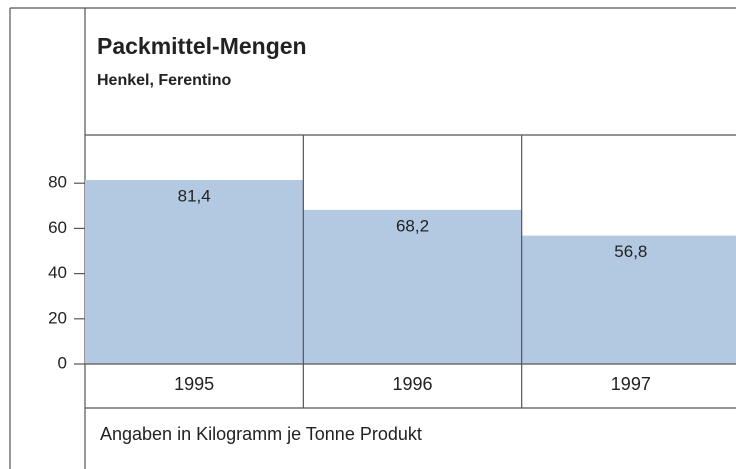  What do you see at coordinates (194, 384) in the screenshot?
I see `x-tick-label: 1995` at bounding box center [194, 384].